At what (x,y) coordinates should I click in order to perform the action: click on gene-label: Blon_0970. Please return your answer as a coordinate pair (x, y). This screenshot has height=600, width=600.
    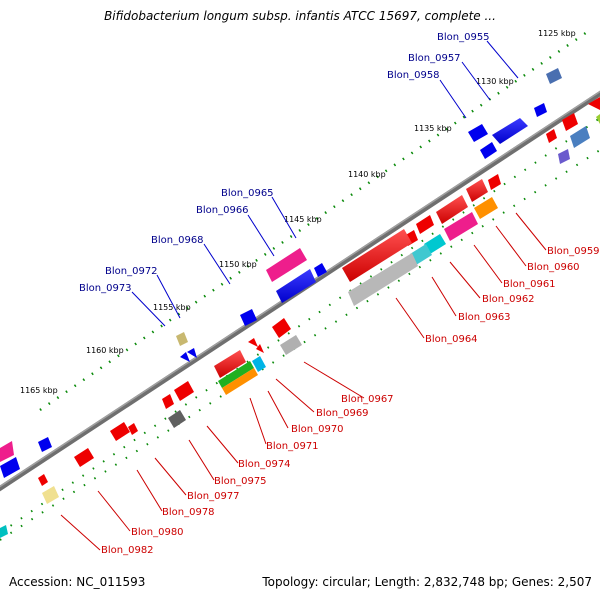
    Looking at the image, I should click on (317, 429).